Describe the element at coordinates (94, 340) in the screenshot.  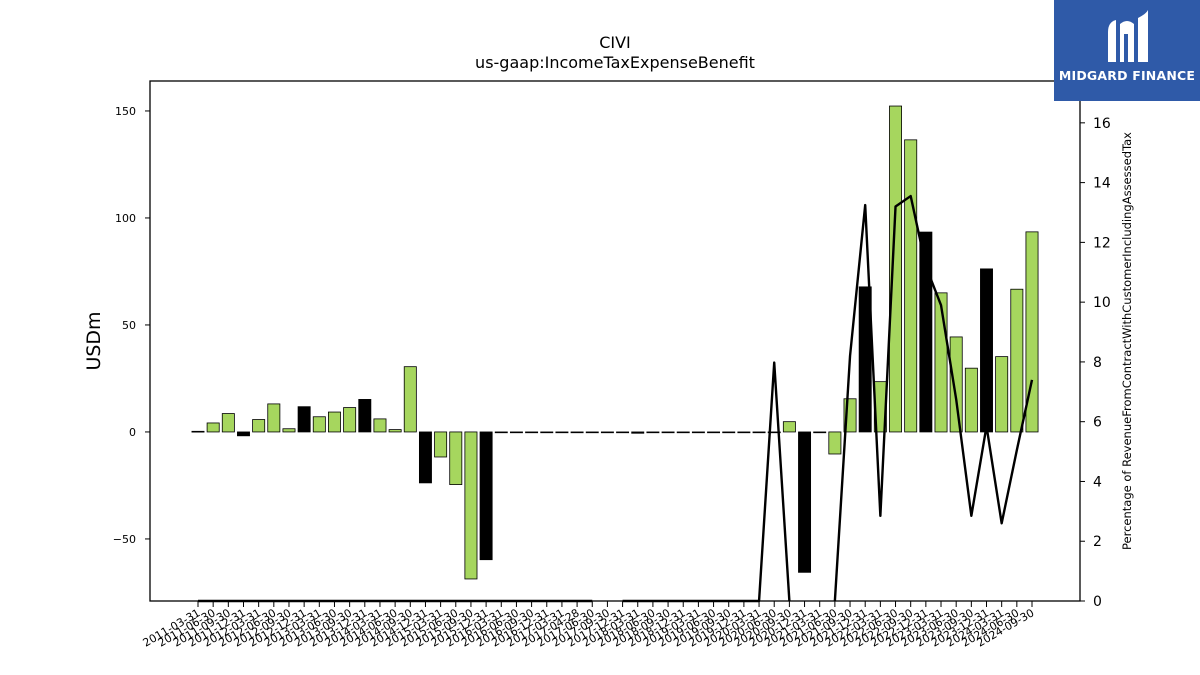
I see `y-axis-label: USDm` at that location.